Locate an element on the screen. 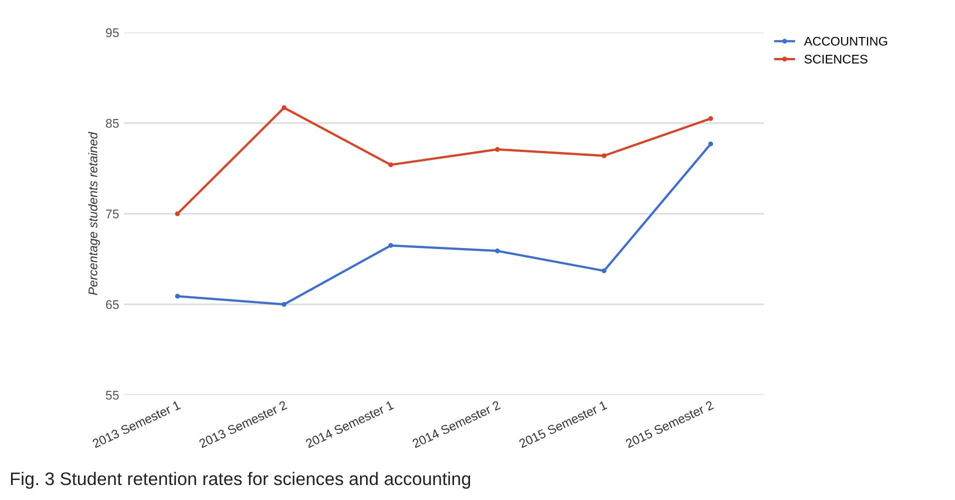 The image size is (955, 500). y-tick-label: 95 is located at coordinates (112, 33).